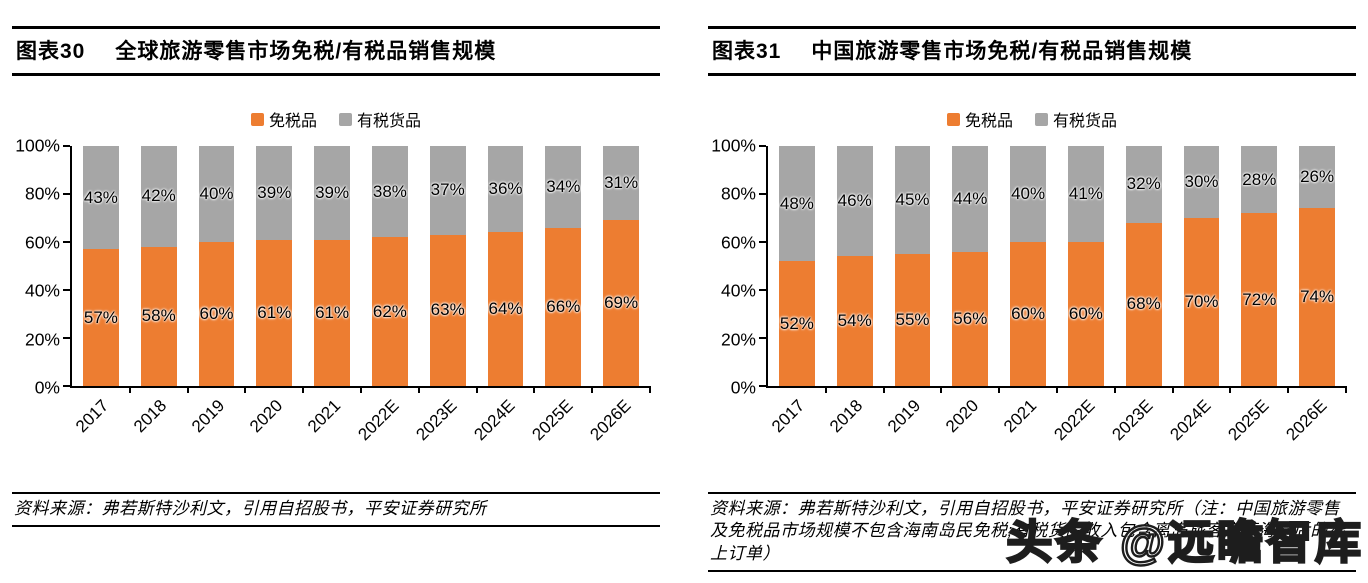 The image size is (1368, 583). I want to click on data-label-duty-free: 52%, so click(796, 323).